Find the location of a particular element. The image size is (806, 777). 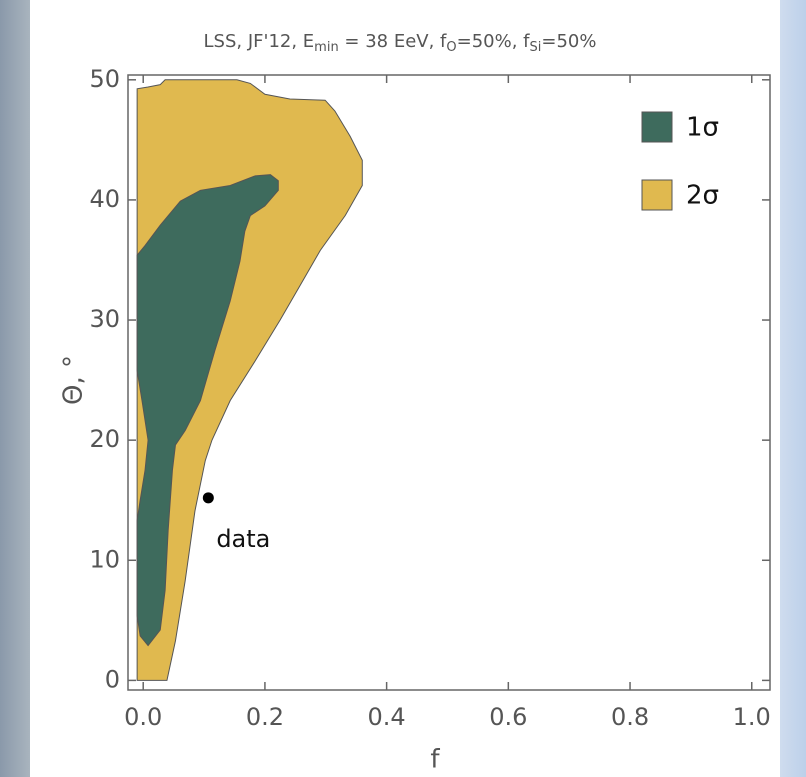

title-part: Si is located at coordinates (536, 47).